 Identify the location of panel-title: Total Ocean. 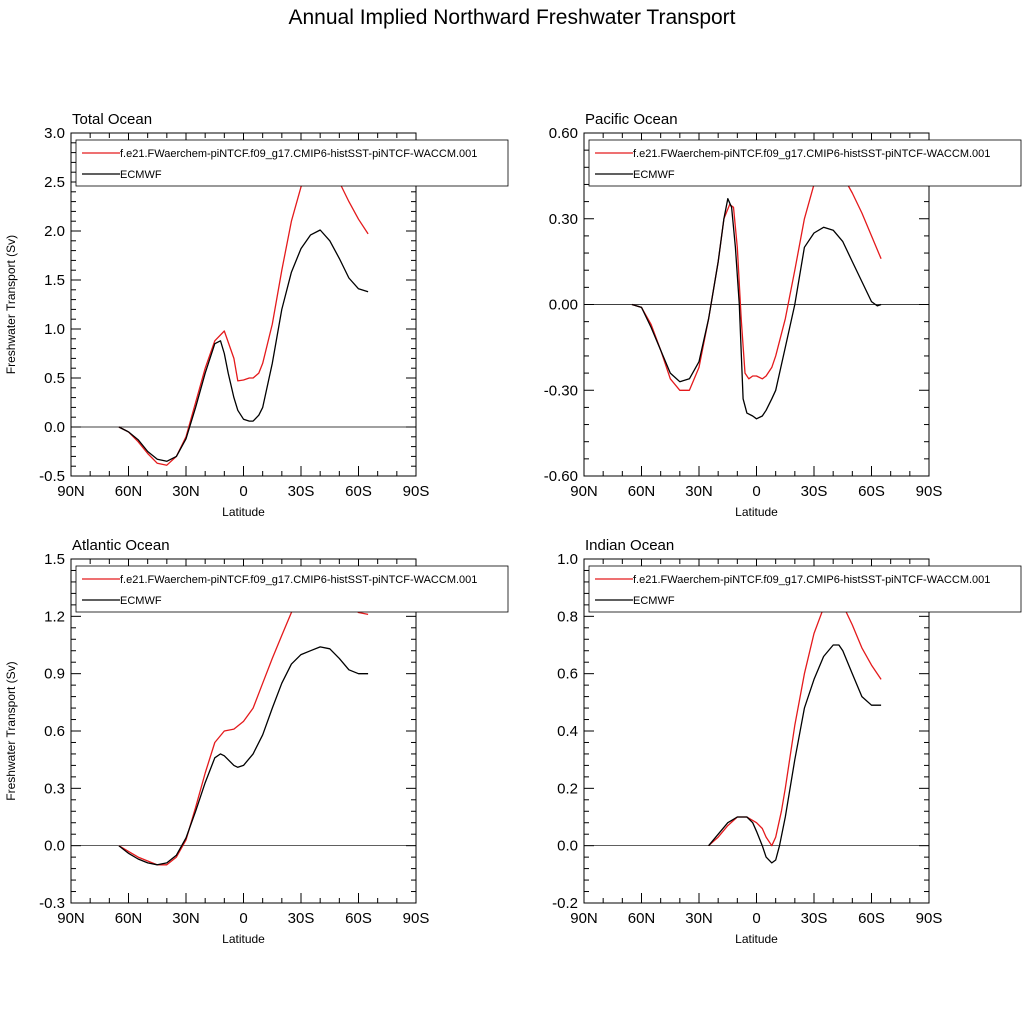
(112, 119).